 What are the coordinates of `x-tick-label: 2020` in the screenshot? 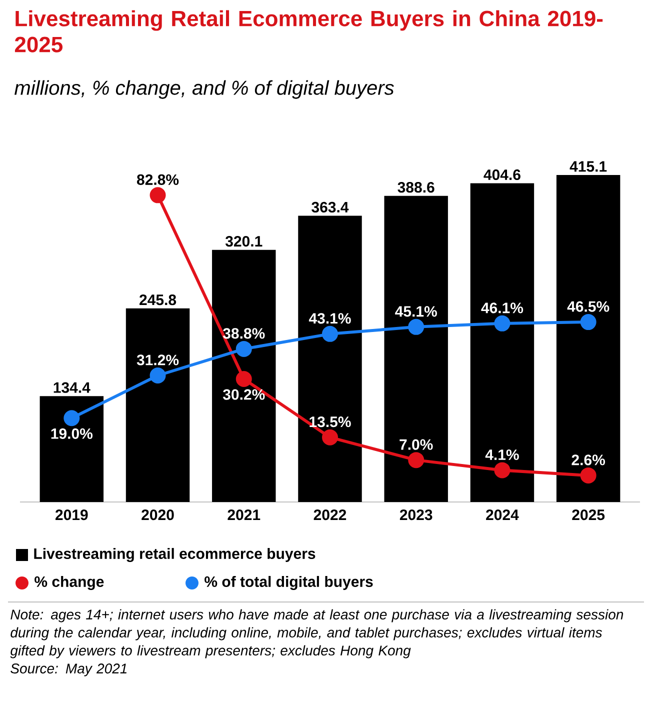 It's located at (158, 515).